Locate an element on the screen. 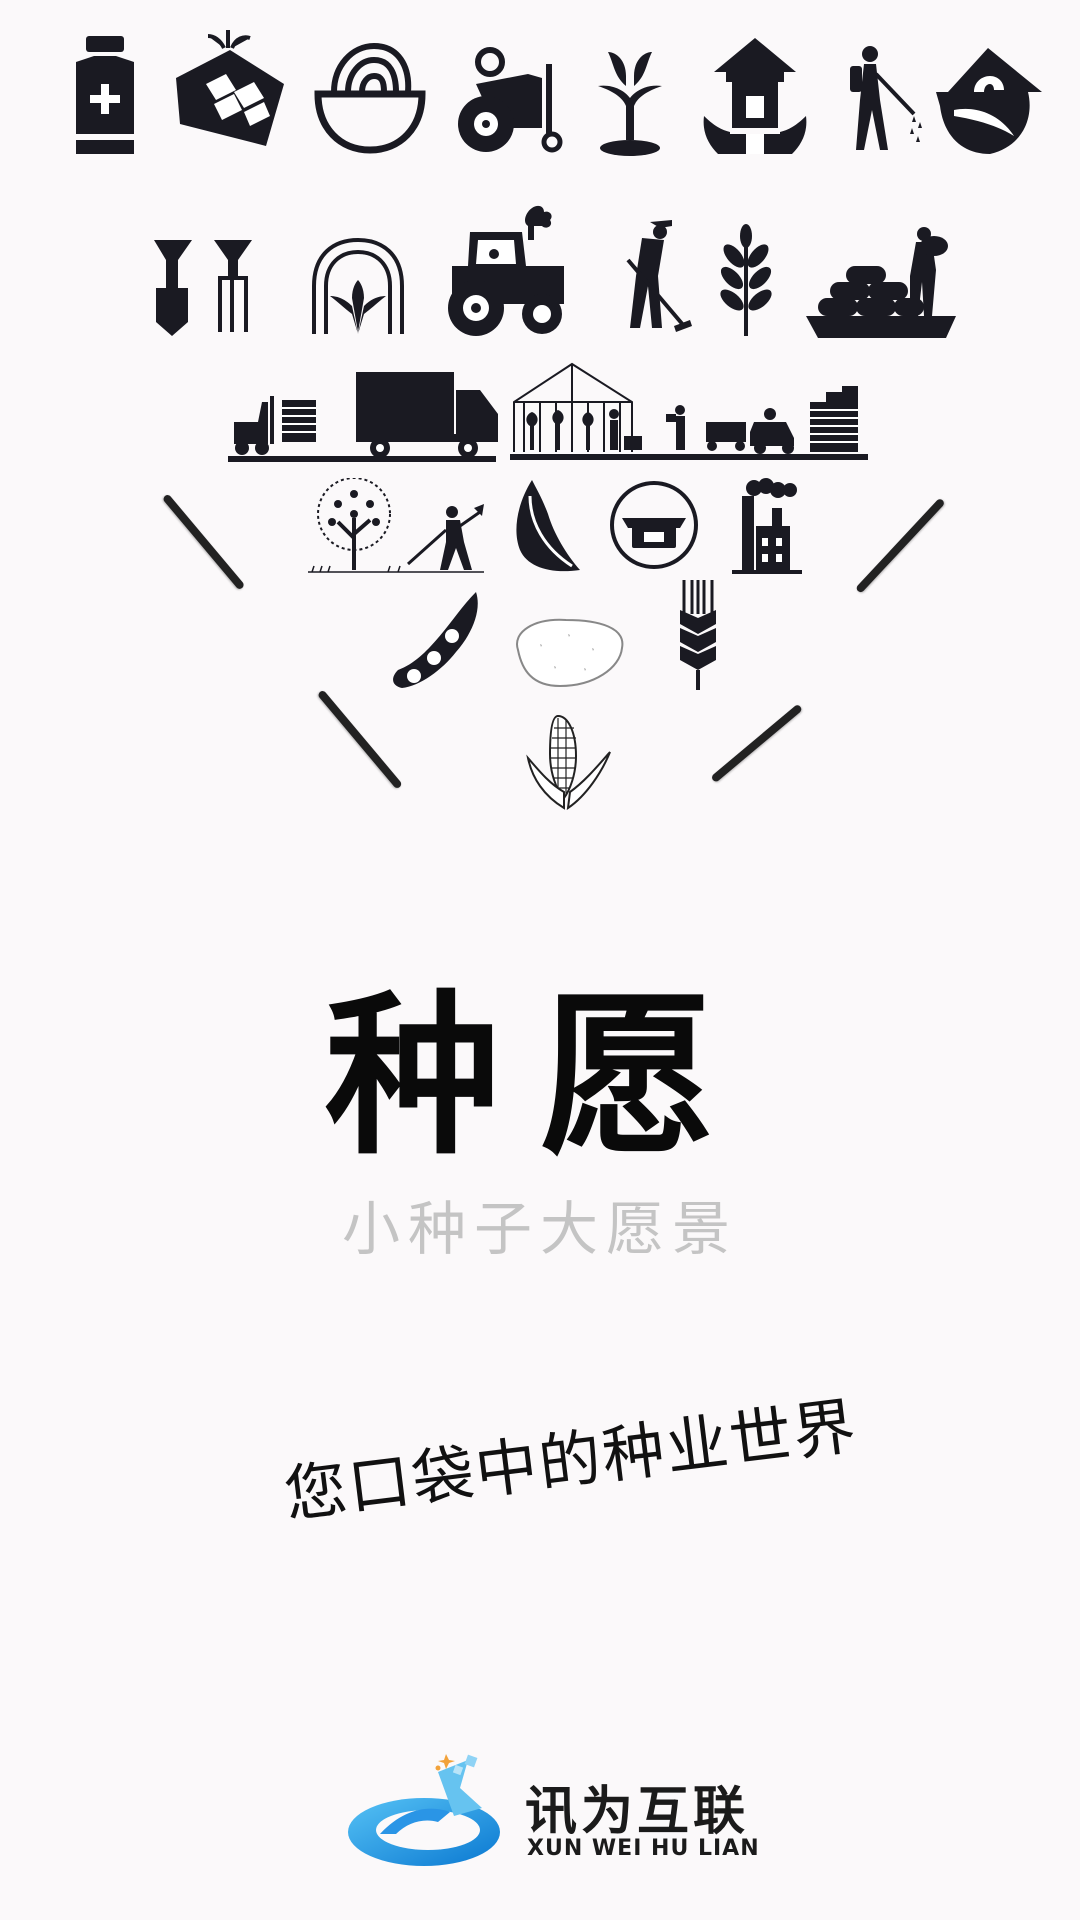  sprout-icon is located at coordinates (630, 104).